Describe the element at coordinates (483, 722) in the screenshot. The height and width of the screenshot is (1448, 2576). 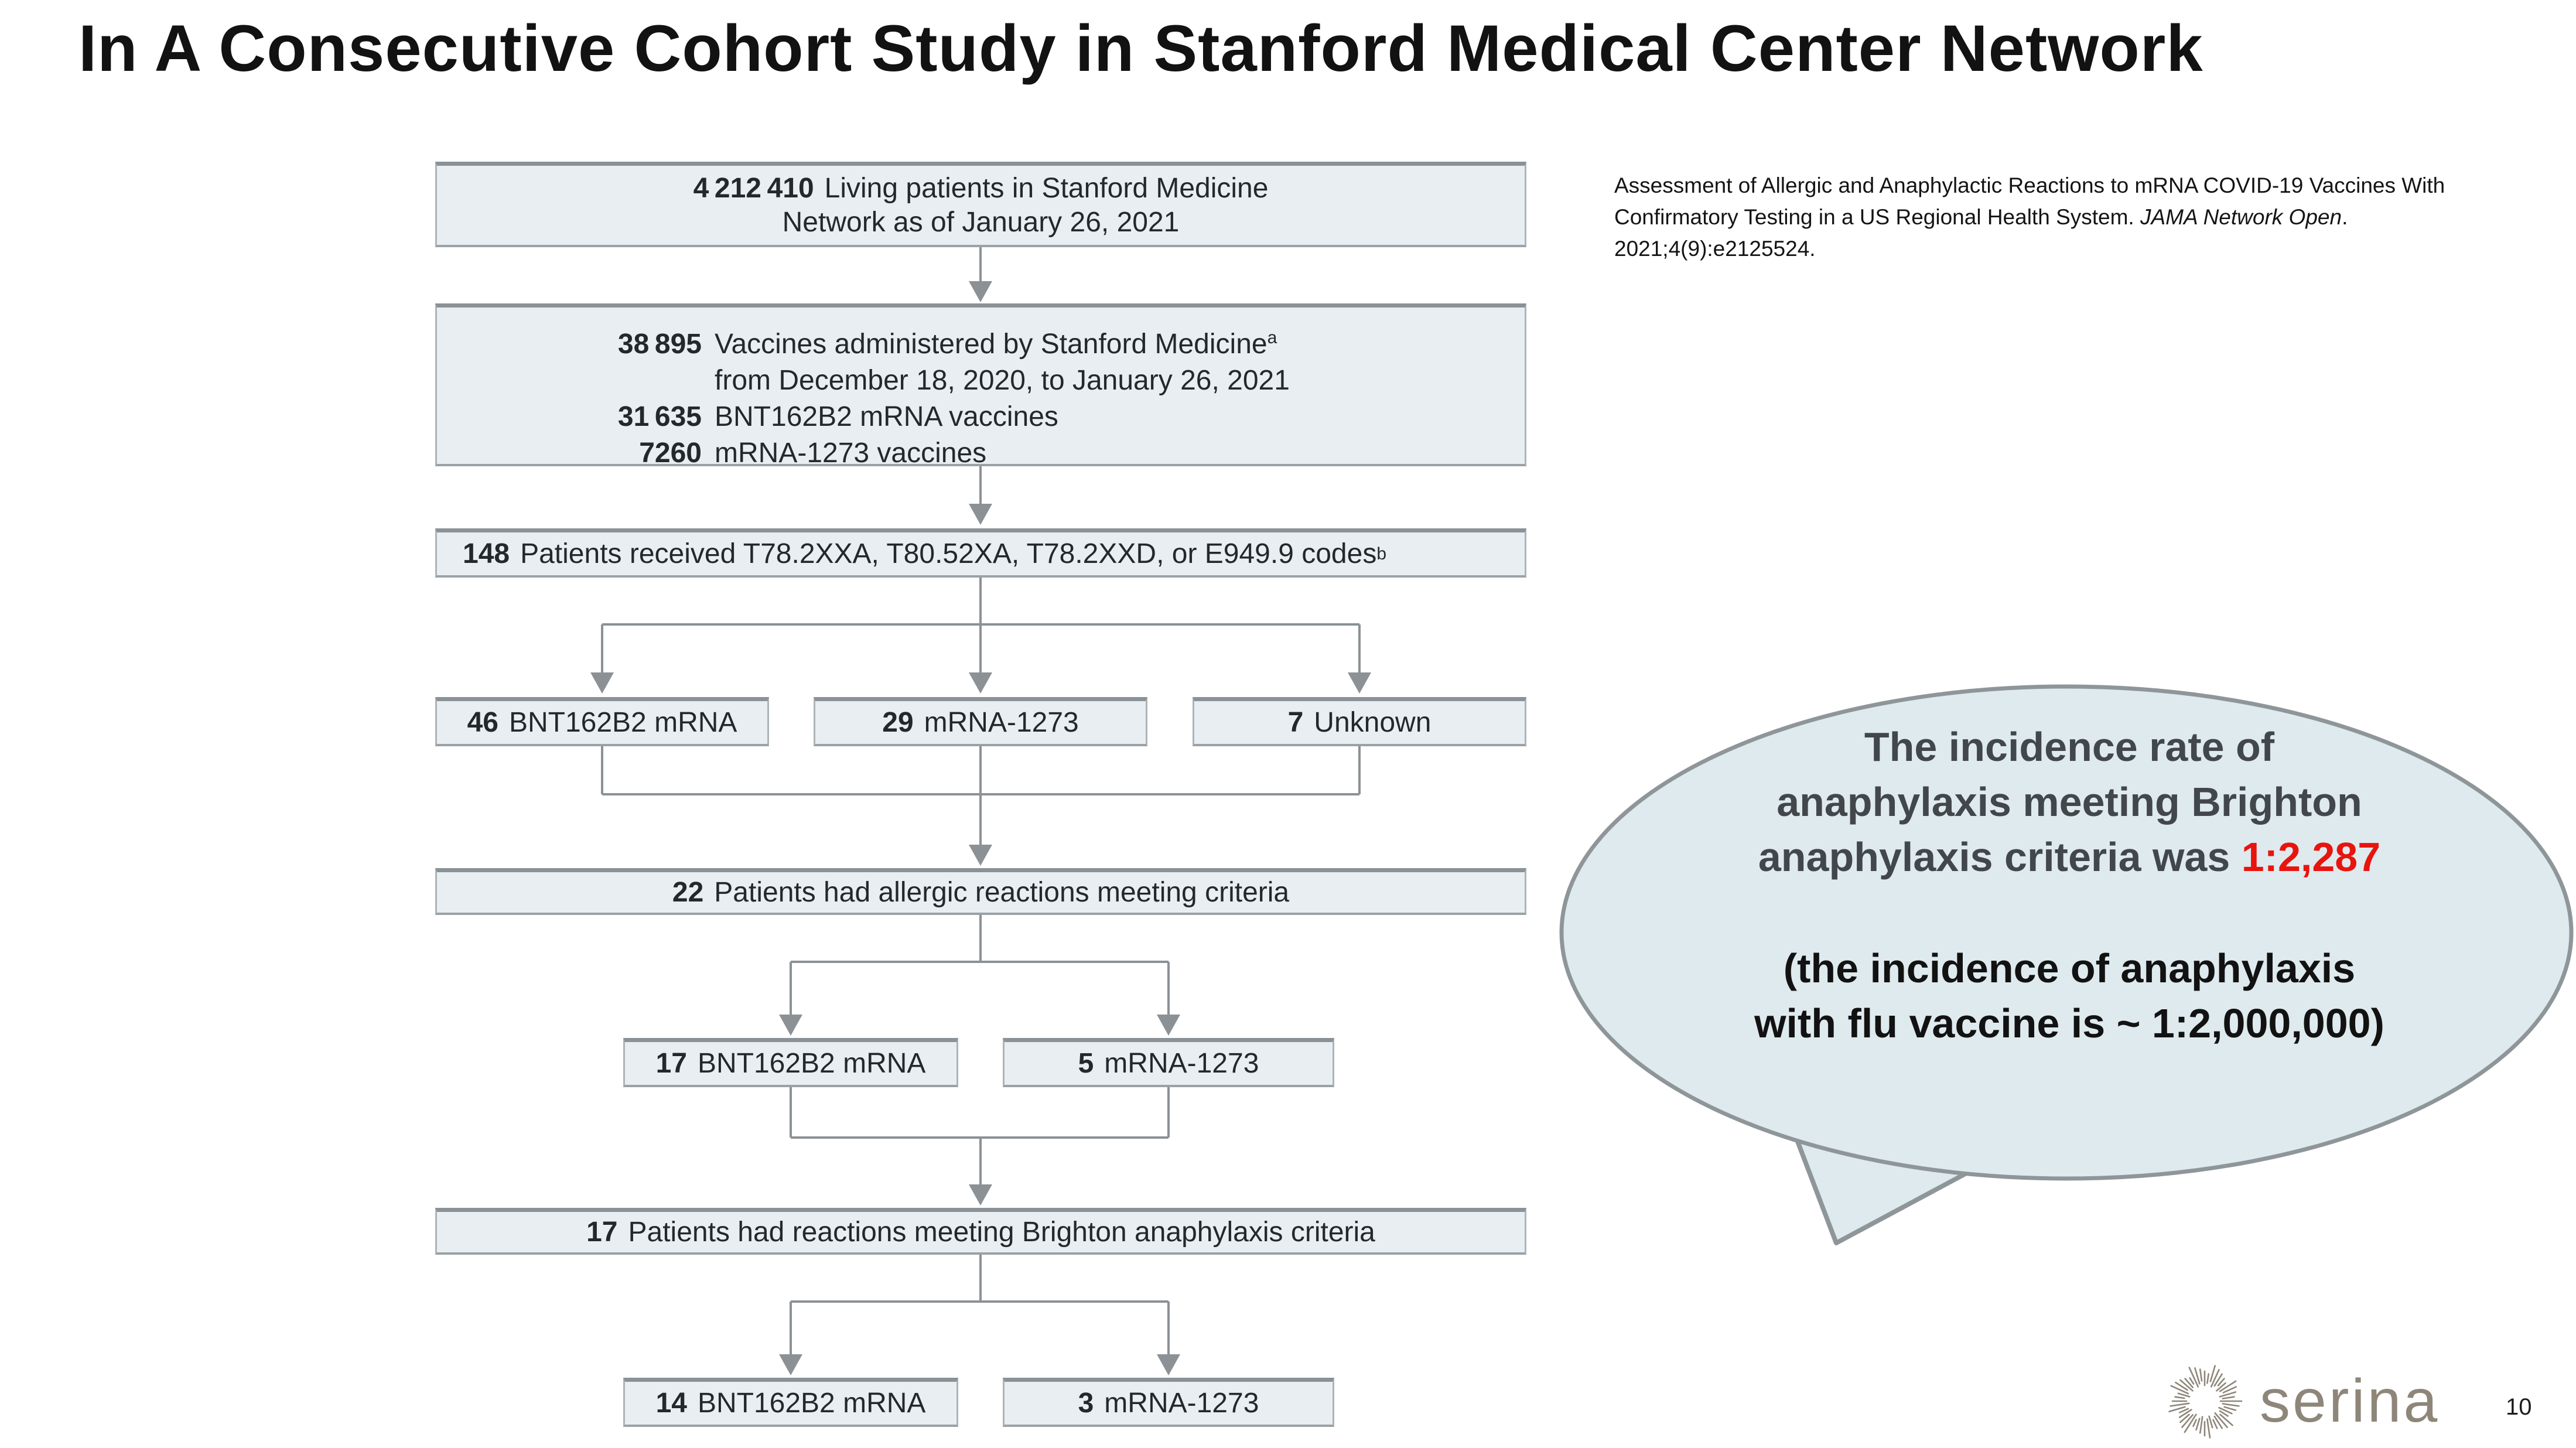
I see `count: 46` at that location.